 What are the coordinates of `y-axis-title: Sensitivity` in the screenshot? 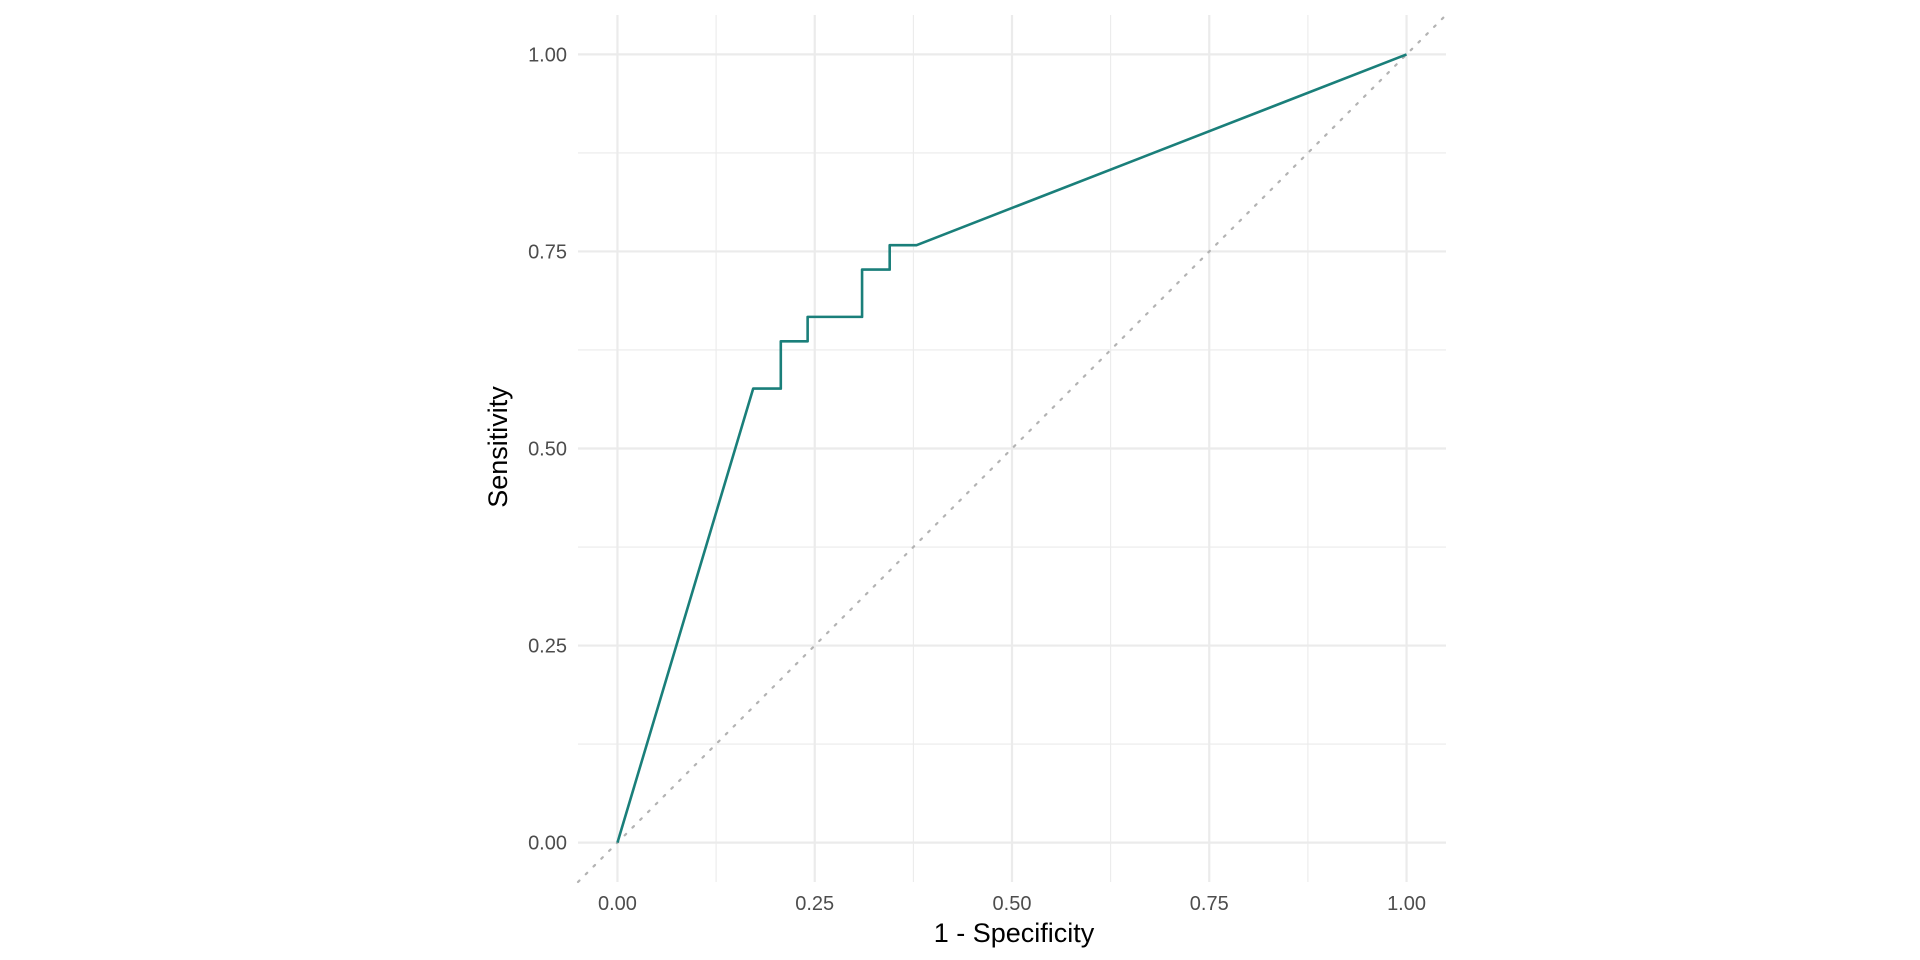 It's located at (498, 447).